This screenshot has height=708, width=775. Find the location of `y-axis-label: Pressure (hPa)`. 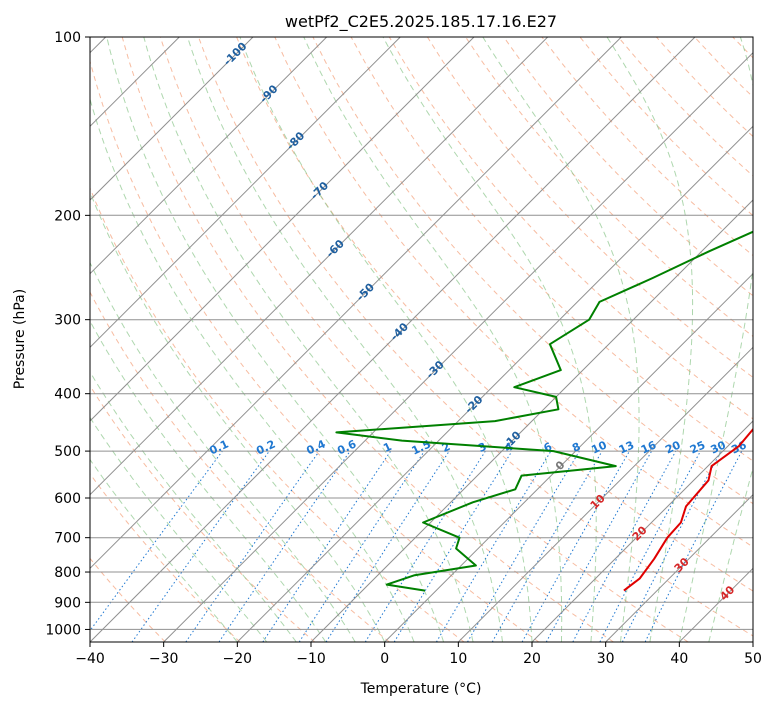

y-axis-label: Pressure (hPa) is located at coordinates (20, 339).